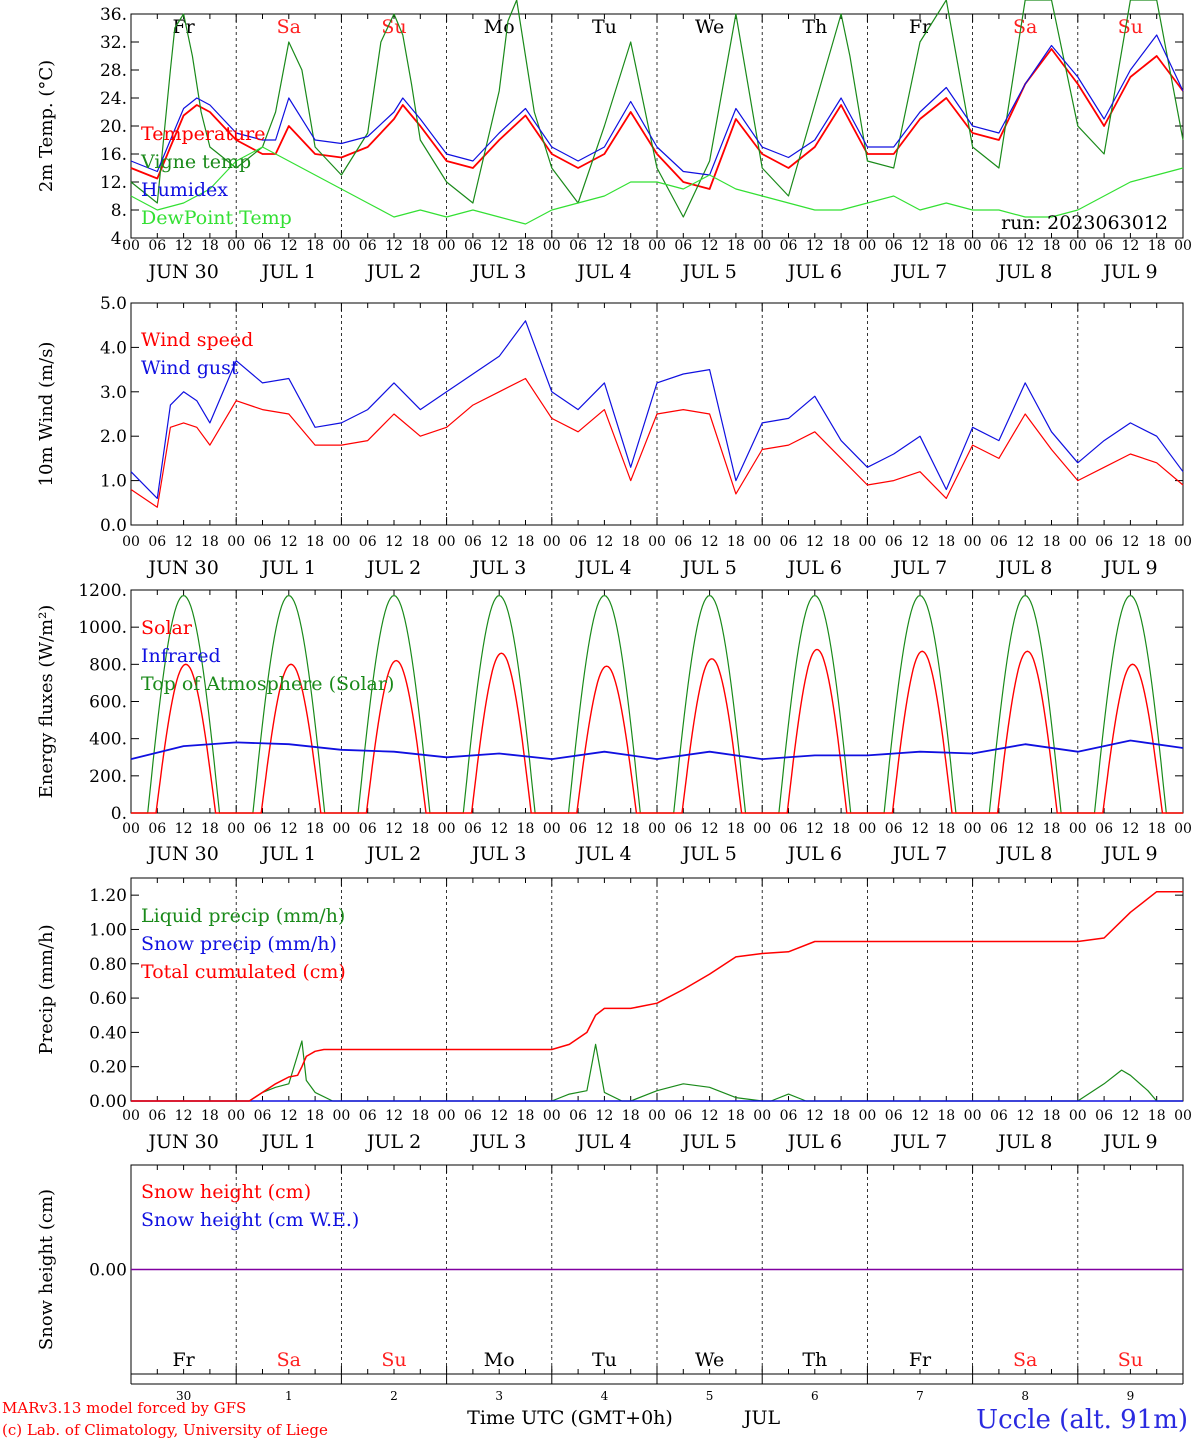  Describe the element at coordinates (499, 1396) in the screenshot. I see `day-number-label: 3` at that location.